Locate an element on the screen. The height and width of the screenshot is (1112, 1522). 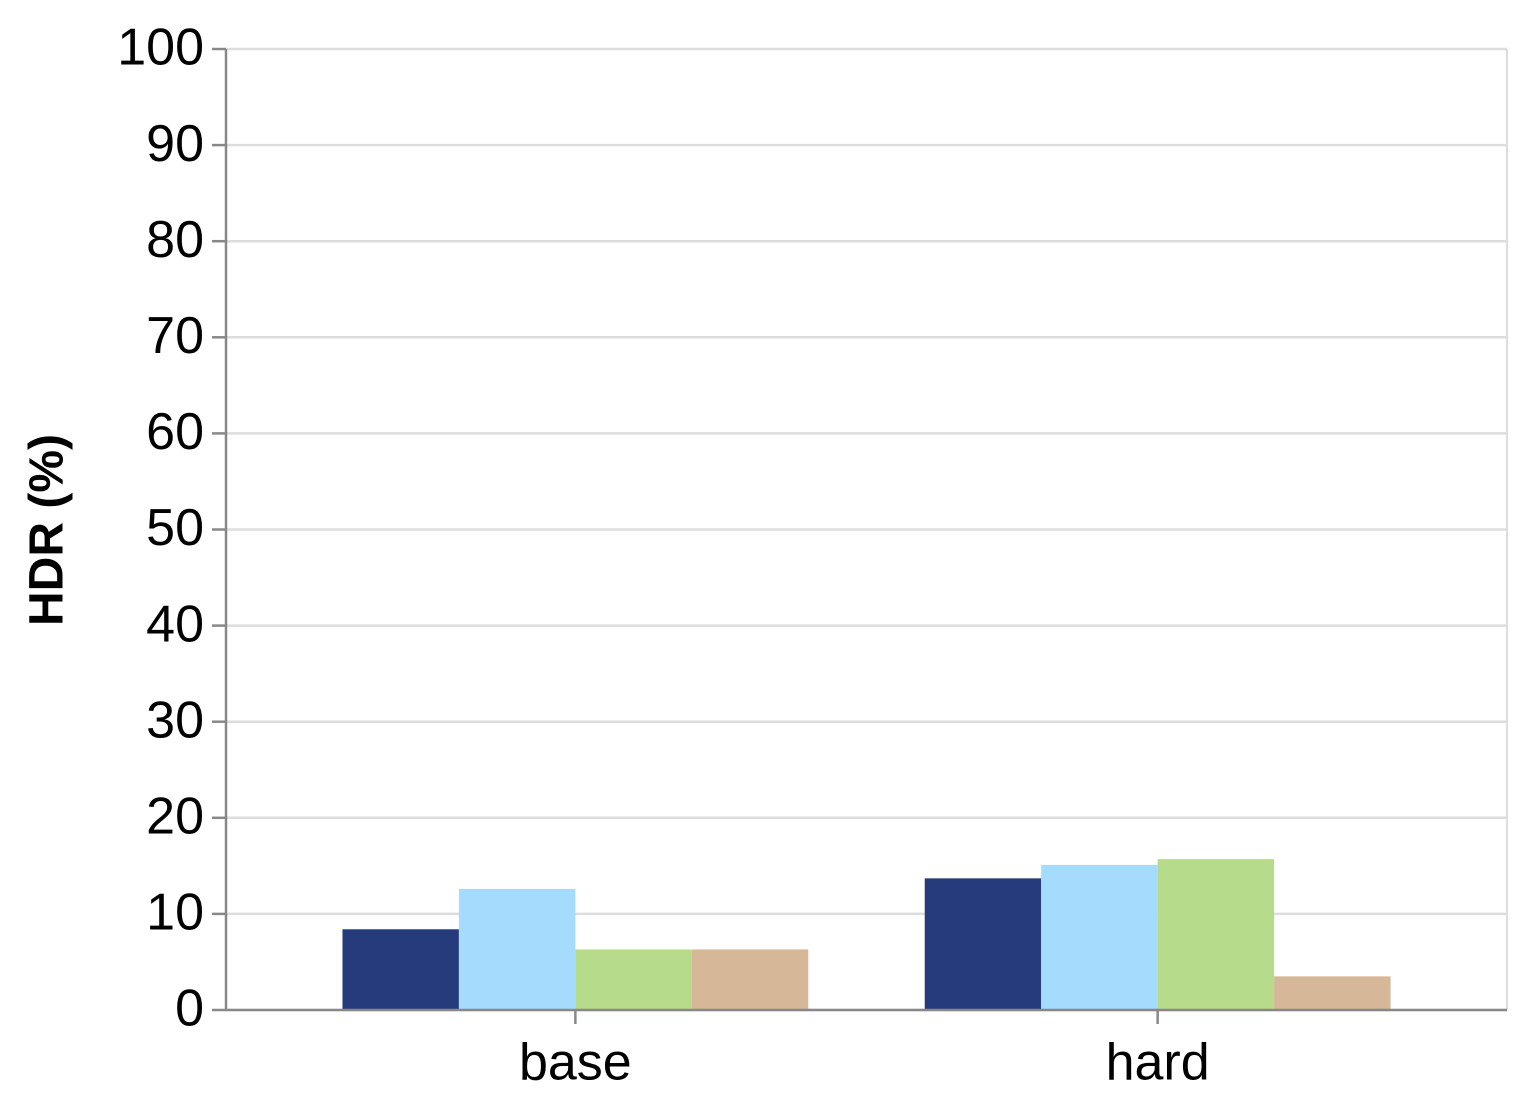
y-tick-label: 10 is located at coordinates (175, 913).